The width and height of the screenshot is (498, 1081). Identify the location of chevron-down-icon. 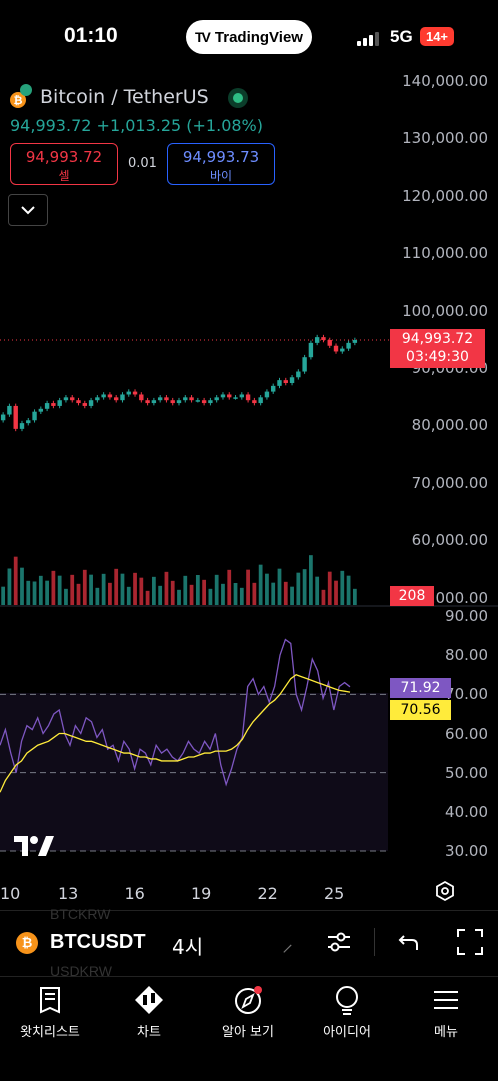
(28, 210).